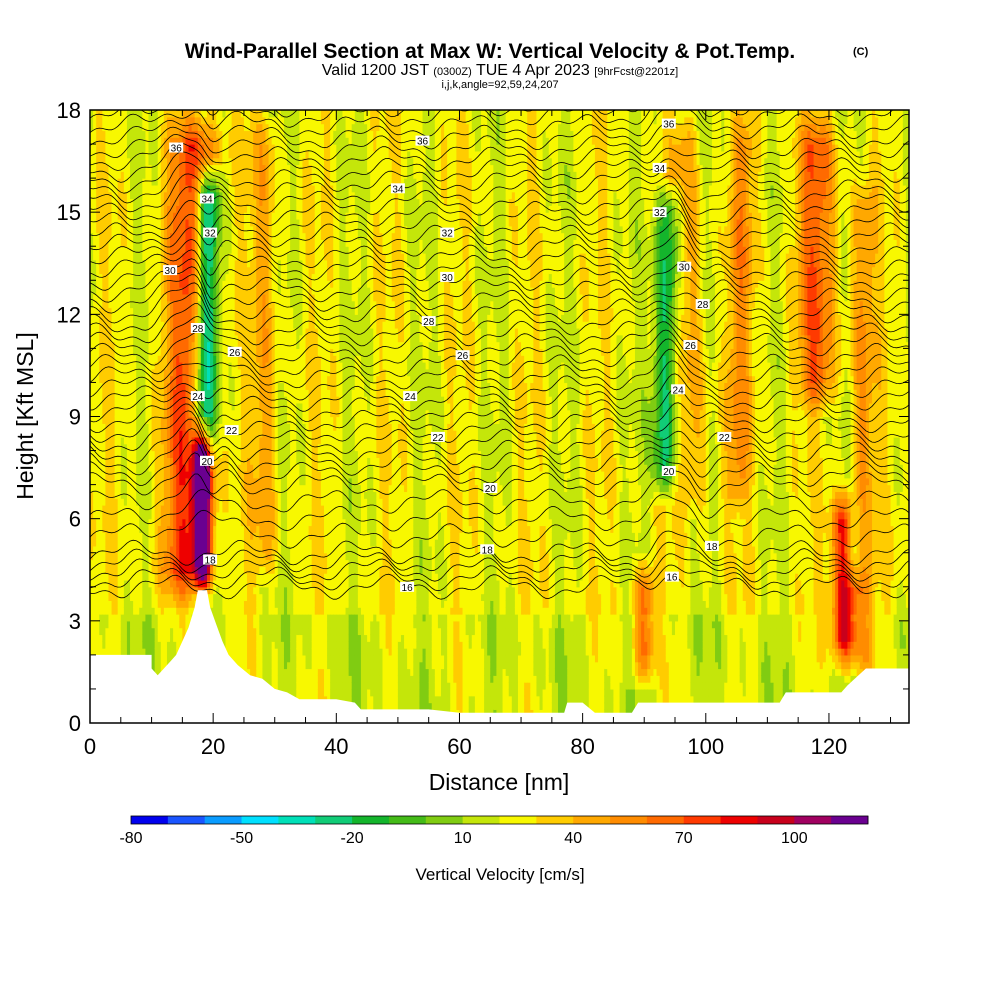 This screenshot has height=1000, width=1000. I want to click on grid-info: i,j,k,angle=92,59,24,207, so click(499, 85).